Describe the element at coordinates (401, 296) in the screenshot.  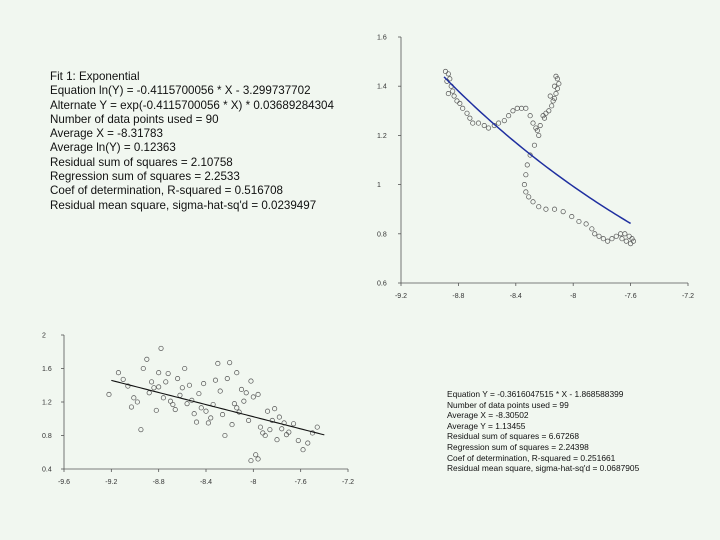
I see `x-tick-label: -9.2` at that location.